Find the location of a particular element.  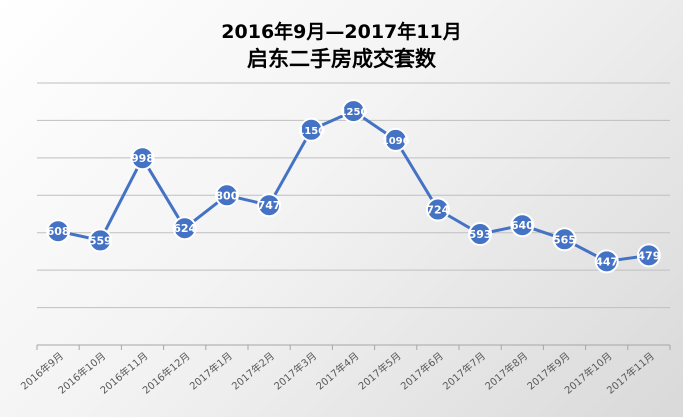

data-label: 800 is located at coordinates (226, 195).